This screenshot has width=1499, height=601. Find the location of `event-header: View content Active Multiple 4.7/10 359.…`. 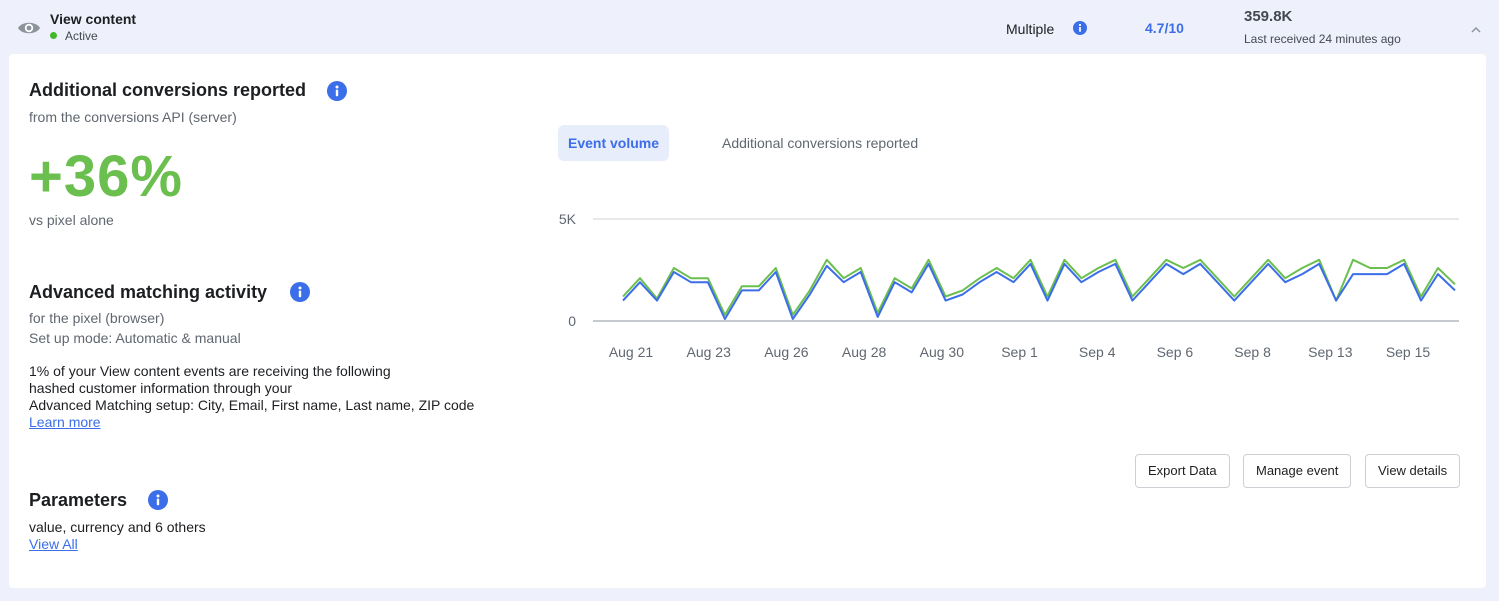

event-header: View content Active Multiple 4.7/10 359.… is located at coordinates (749, 27).